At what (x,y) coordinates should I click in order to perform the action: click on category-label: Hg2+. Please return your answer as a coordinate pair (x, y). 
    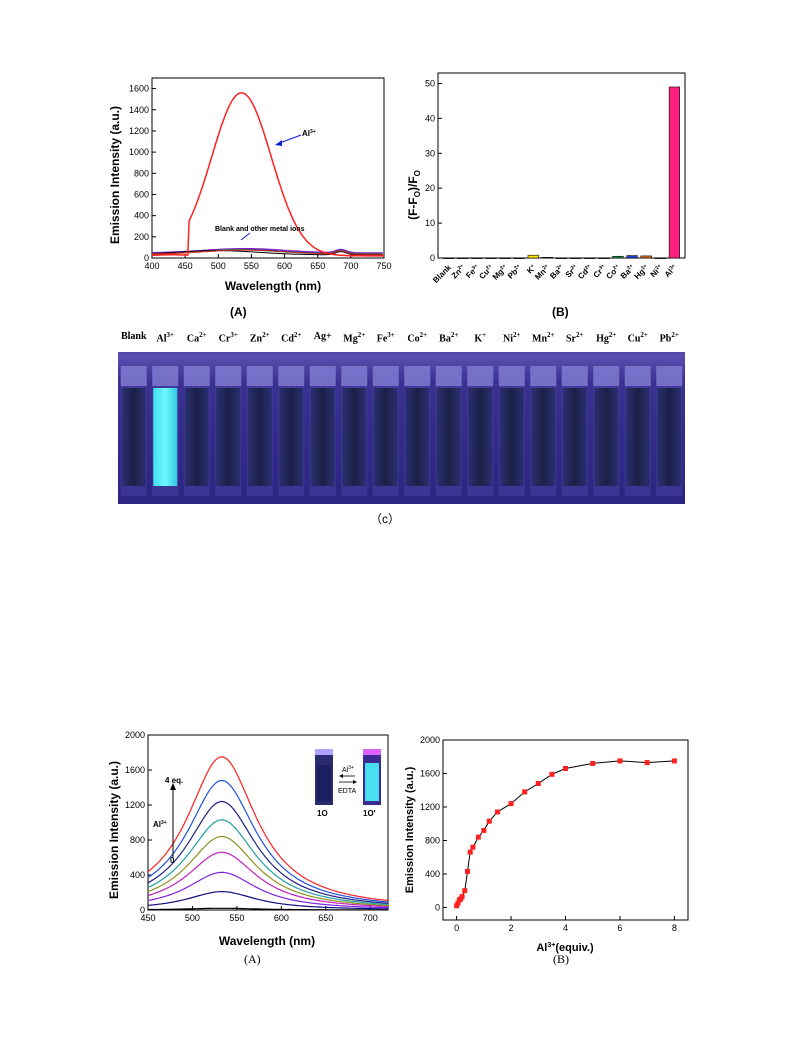
    Looking at the image, I should click on (642, 272).